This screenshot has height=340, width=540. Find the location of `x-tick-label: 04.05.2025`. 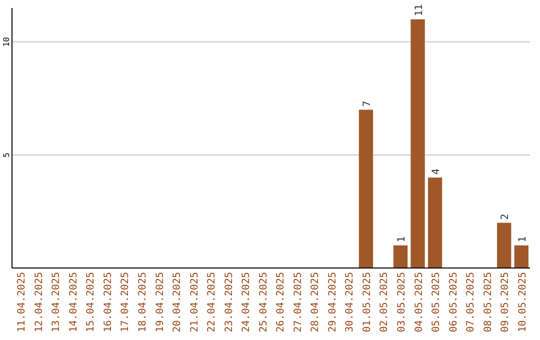

x-tick-label: 04.05.2025 is located at coordinates (419, 302).